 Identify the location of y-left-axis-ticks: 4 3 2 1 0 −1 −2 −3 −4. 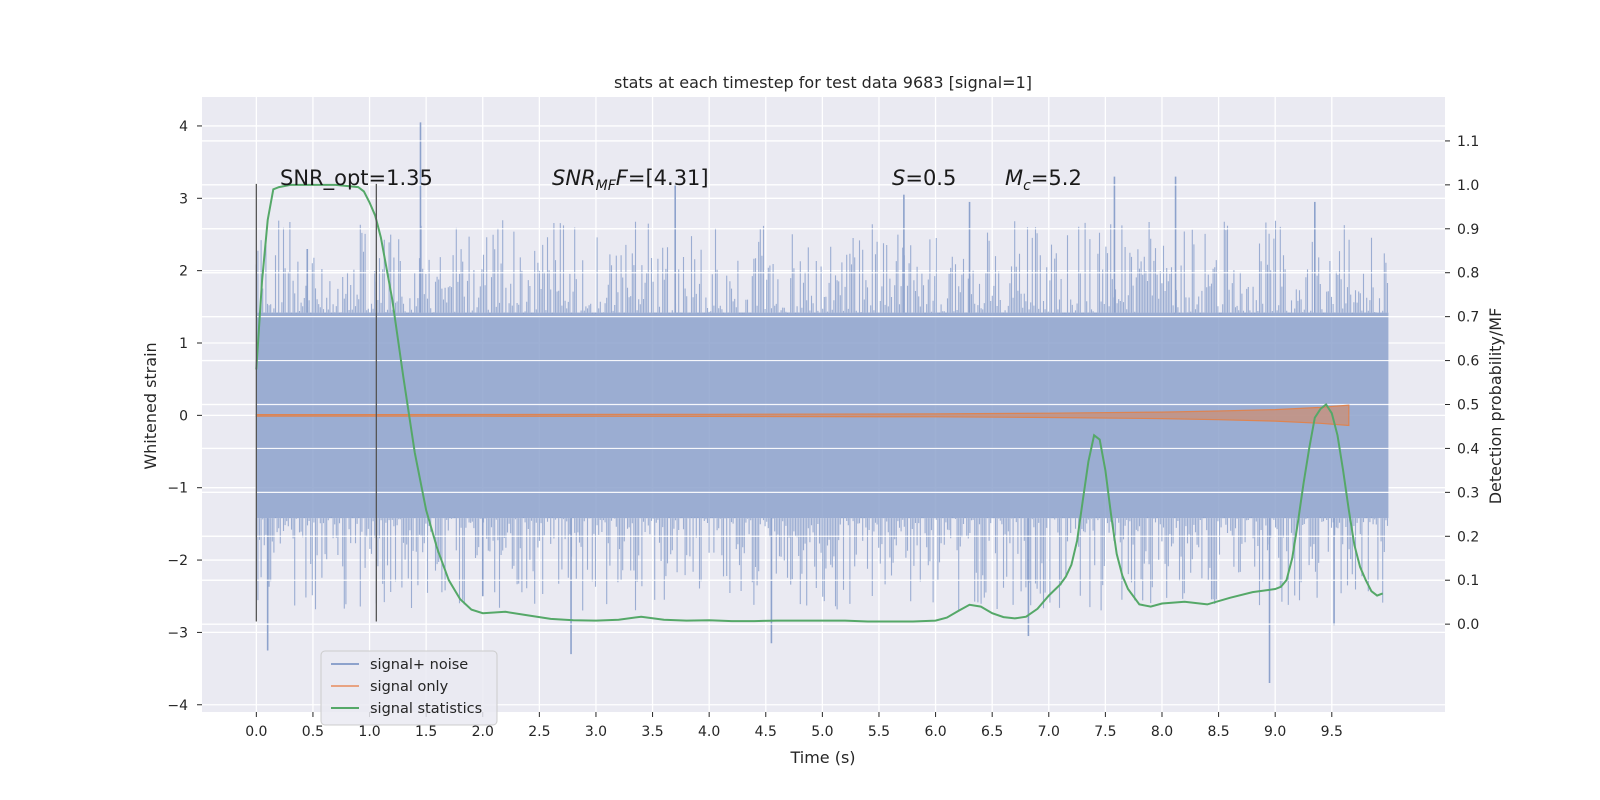
(184, 416).